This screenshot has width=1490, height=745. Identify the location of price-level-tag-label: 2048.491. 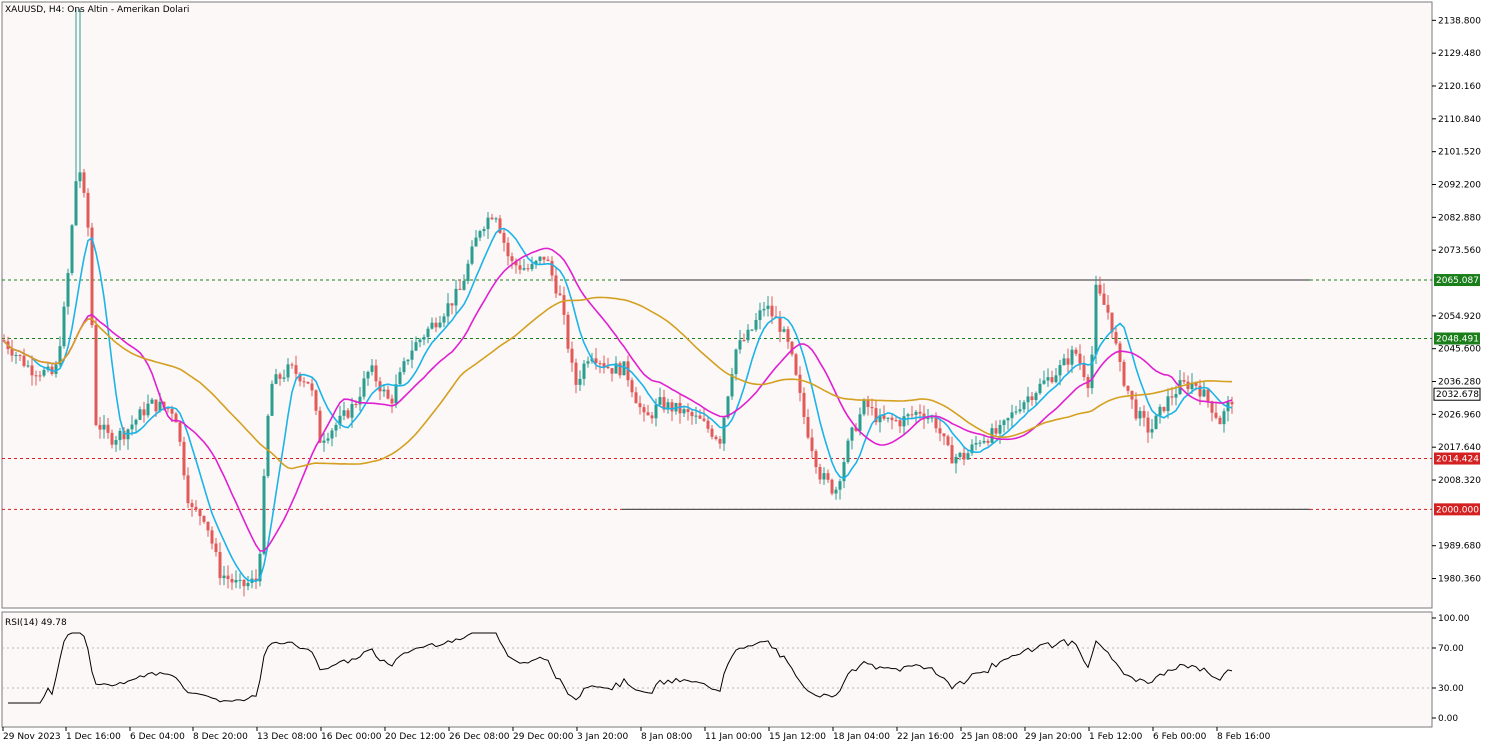
(1457, 340).